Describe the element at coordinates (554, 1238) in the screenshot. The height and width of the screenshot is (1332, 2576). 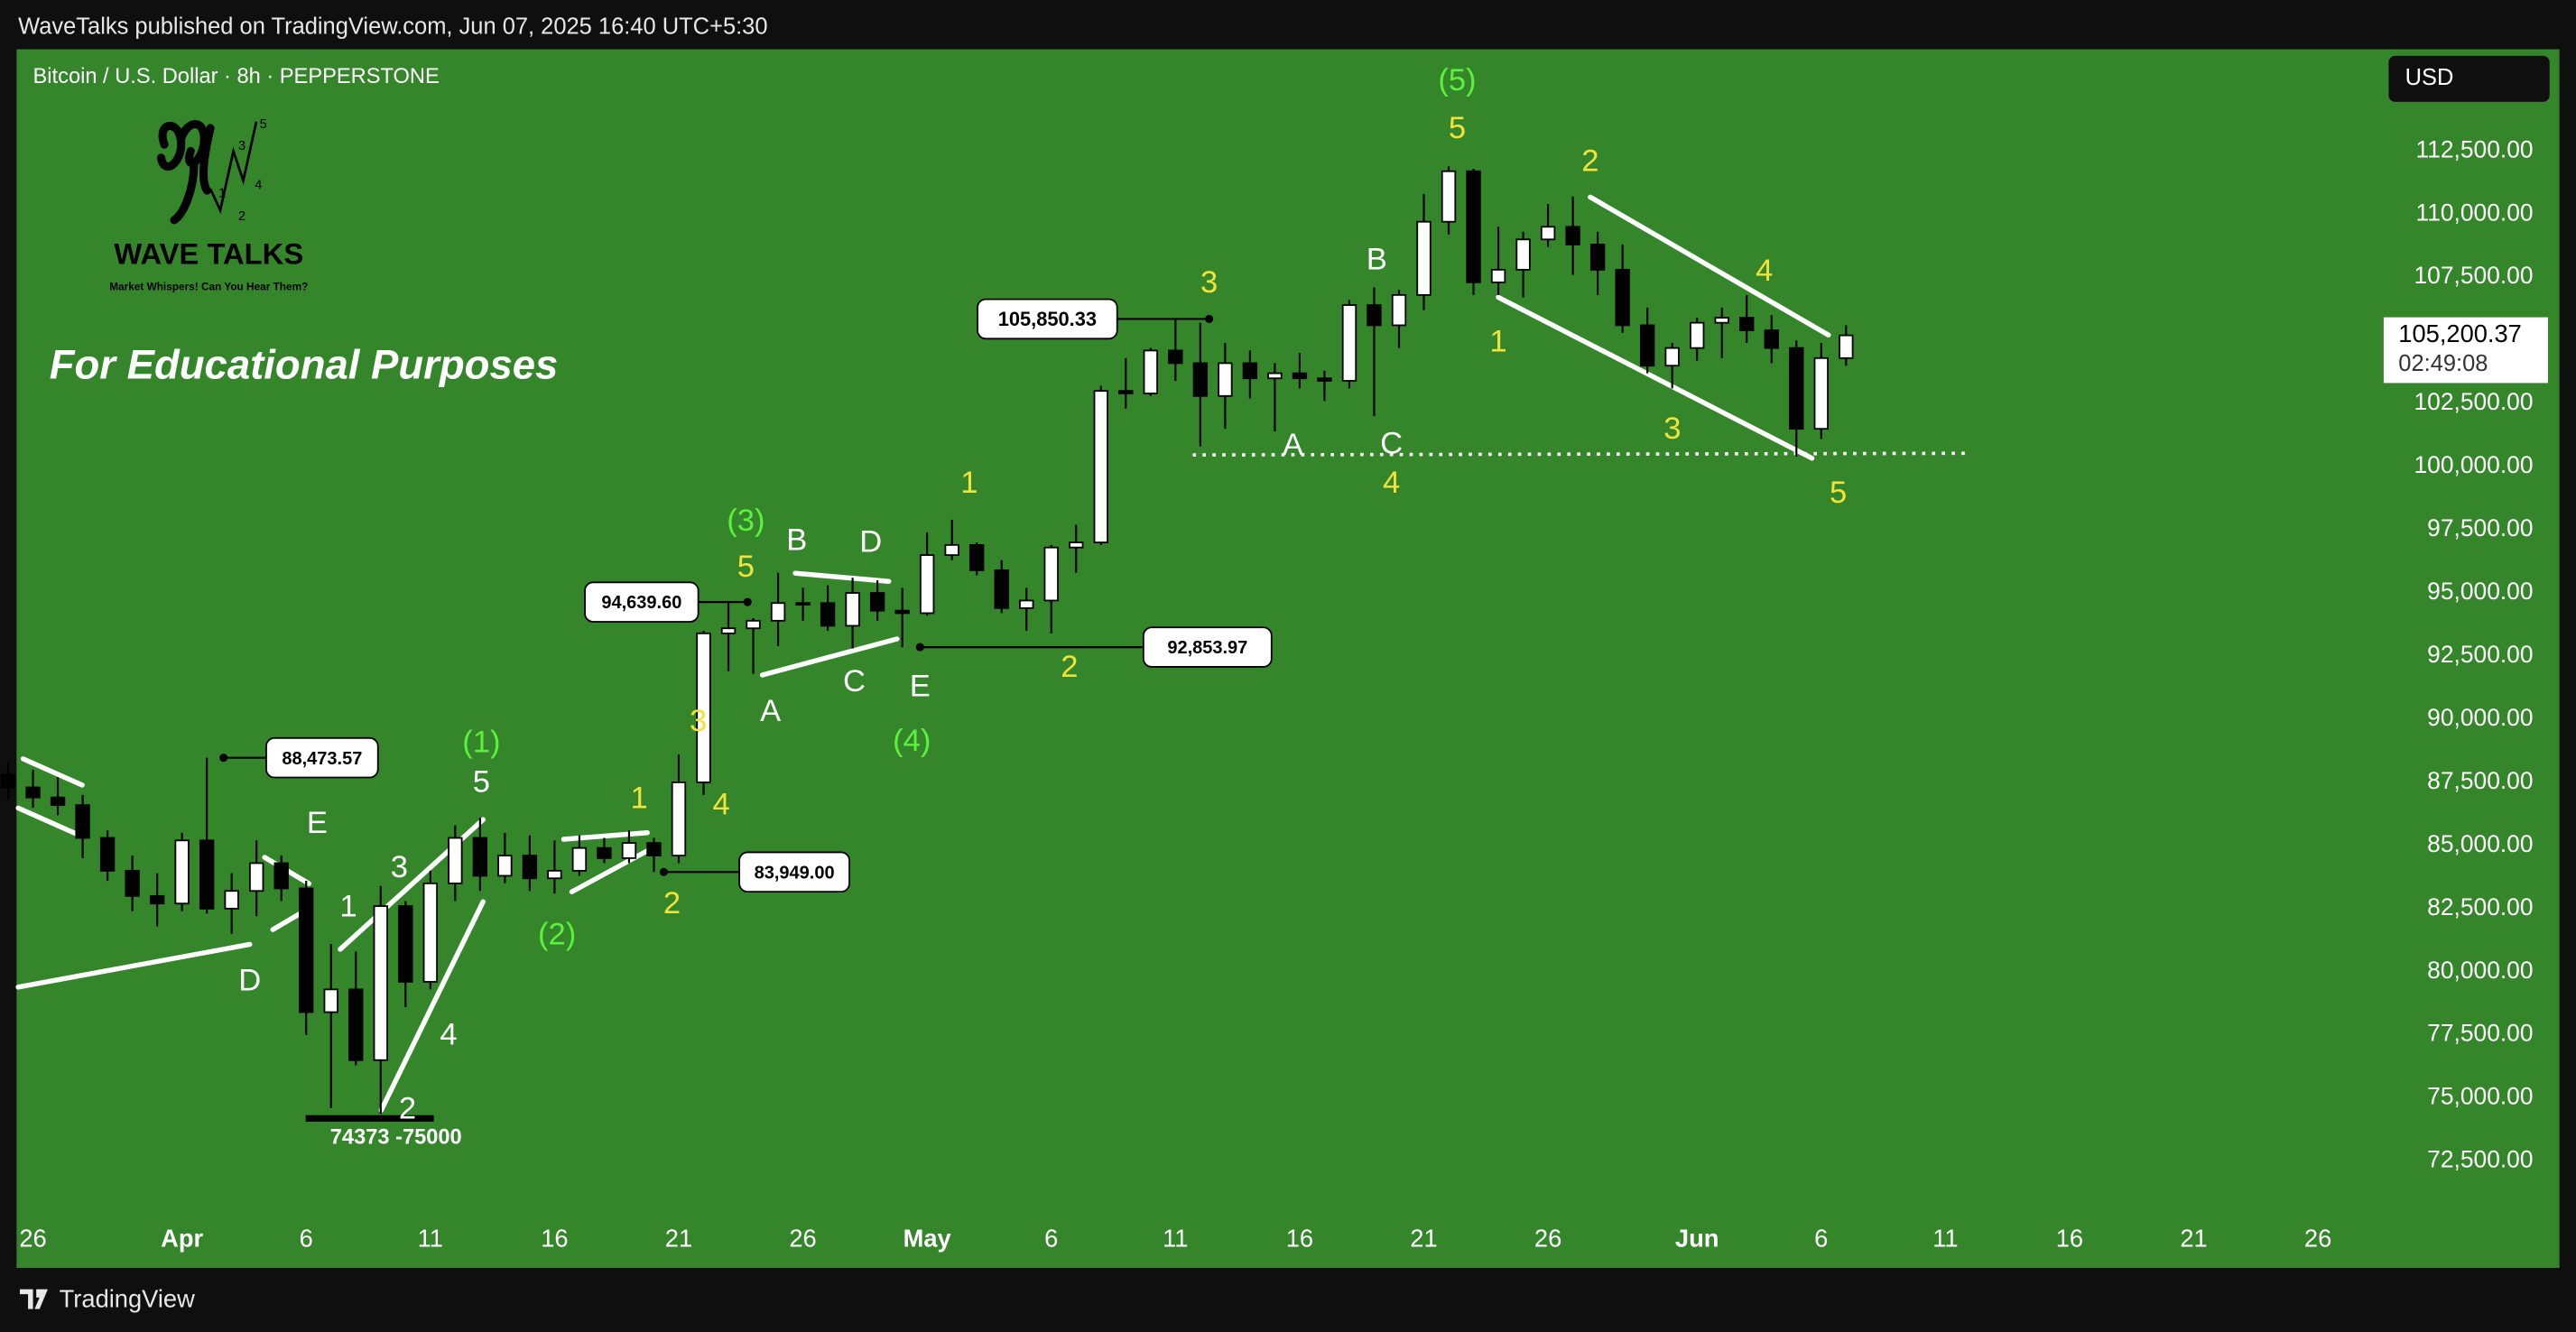
I see `x-tick-label: 16` at that location.